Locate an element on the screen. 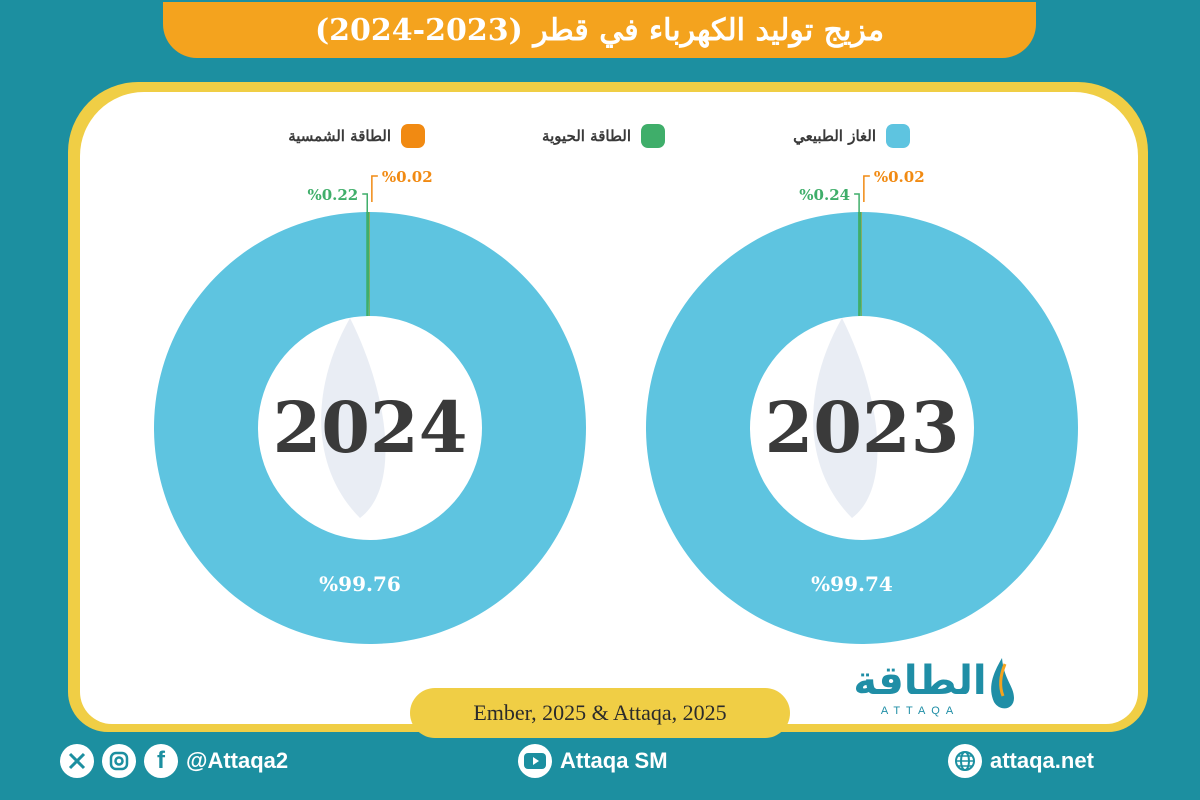 This screenshot has width=1200, height=800. slice-label-main: %99.76 is located at coordinates (360, 584).